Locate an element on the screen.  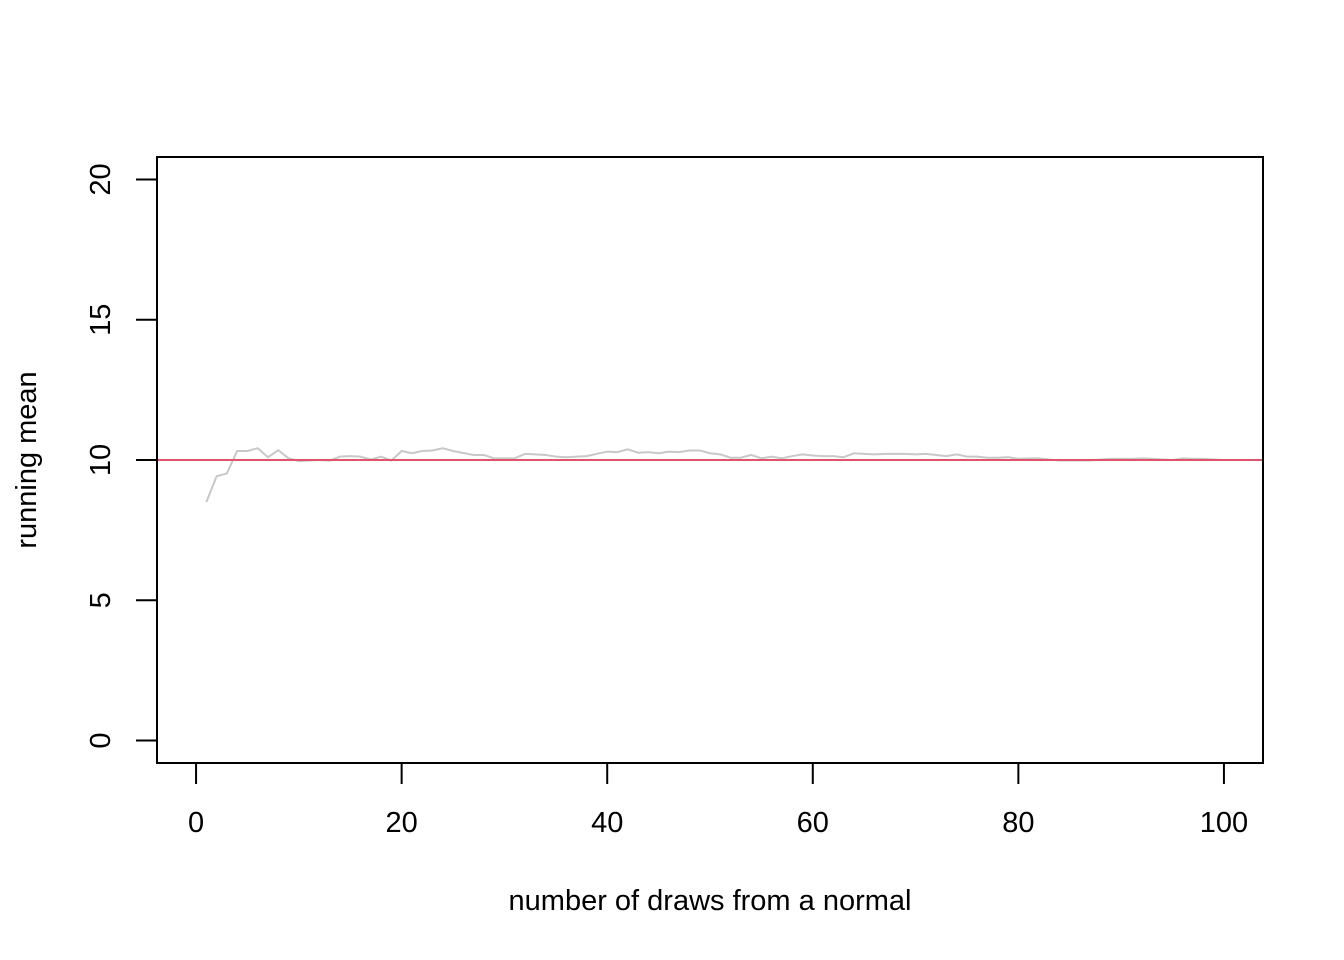
plot-lines is located at coordinates (710, 475).